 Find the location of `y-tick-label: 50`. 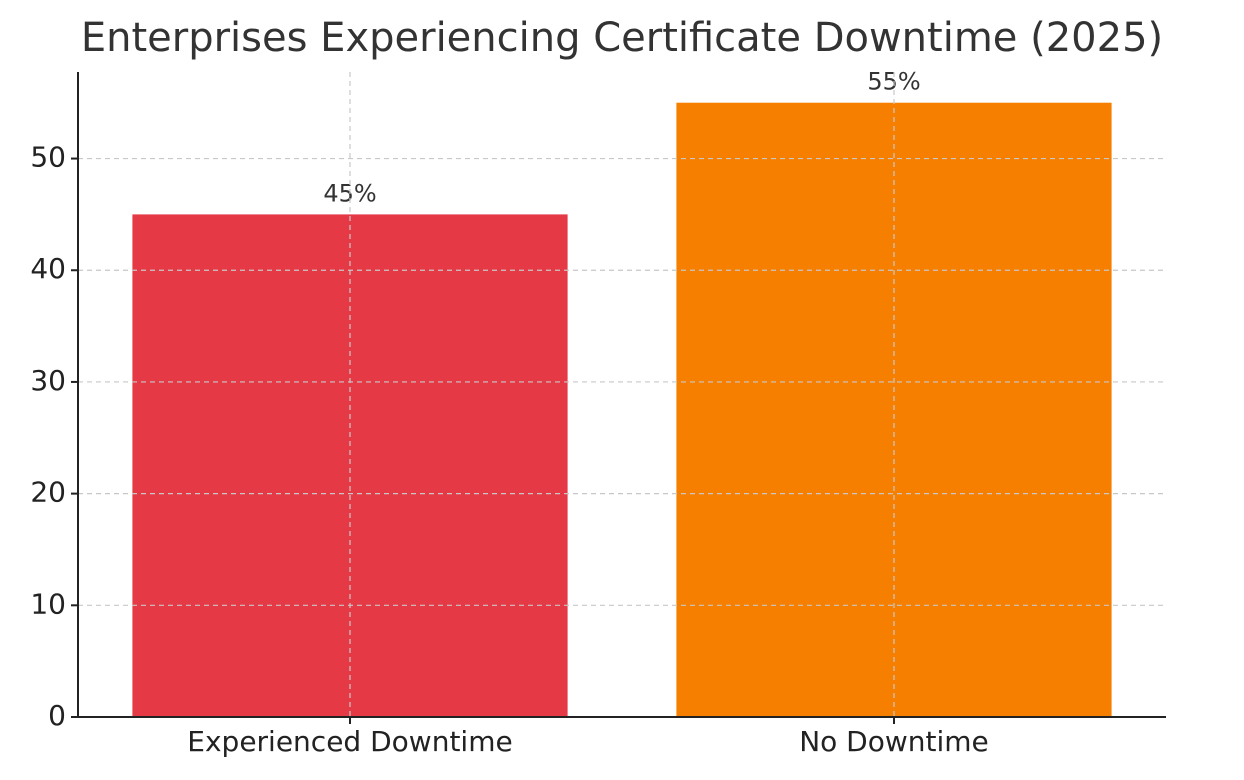

y-tick-label: 50 is located at coordinates (48, 157).